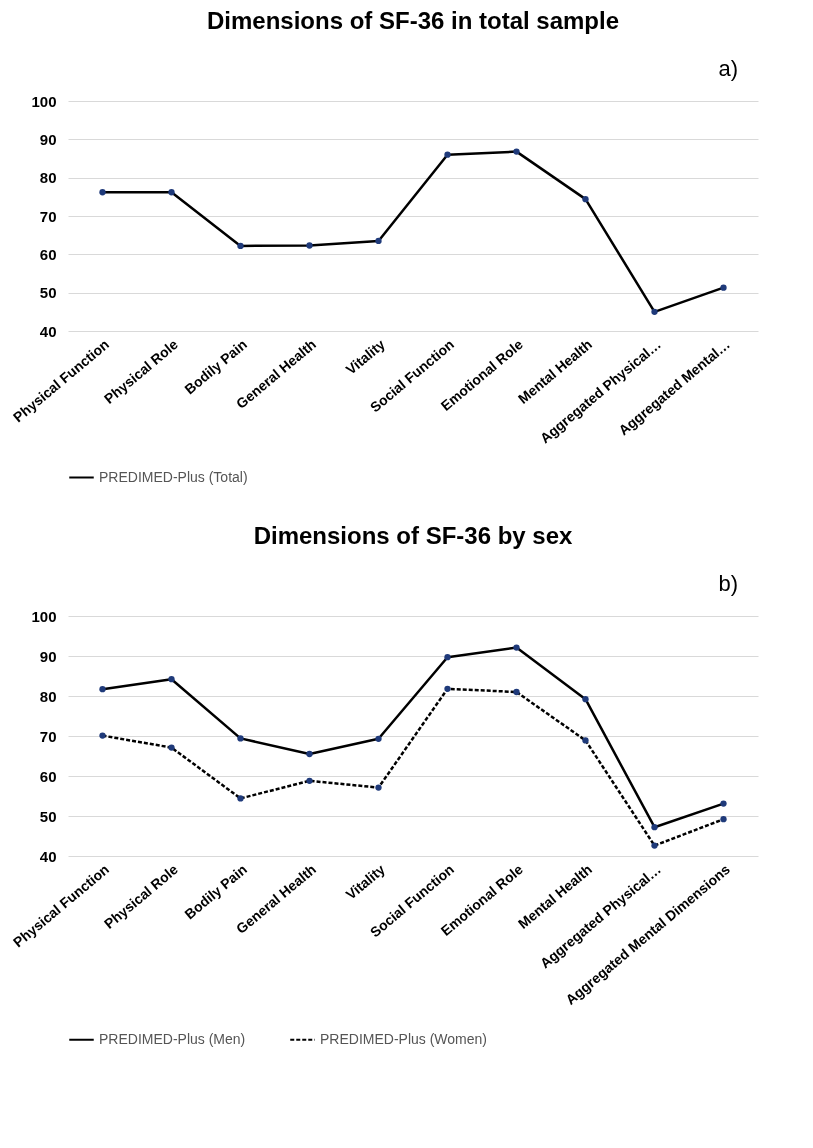 The width and height of the screenshot is (813, 1148). I want to click on text: b), so click(728, 583).